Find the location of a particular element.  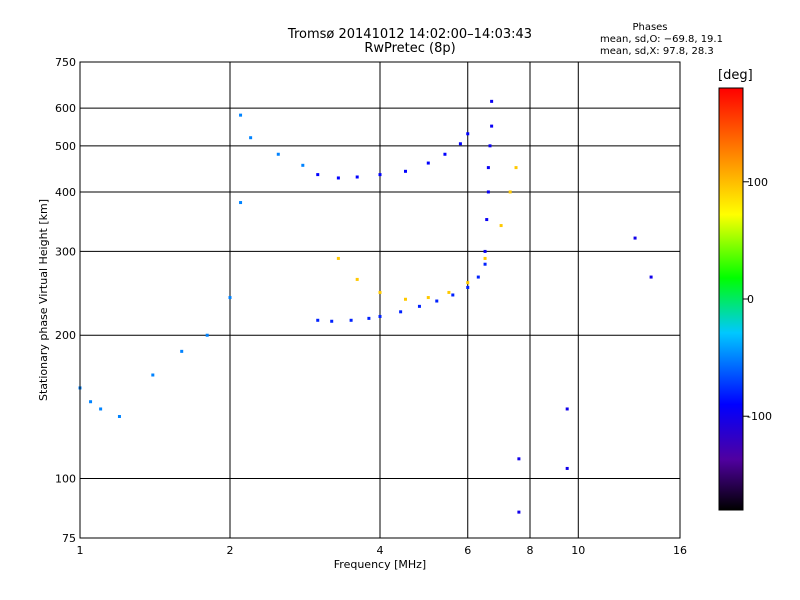

phase-stats-x: mean, sd,X: 97.8, 28.3 is located at coordinates (657, 51).